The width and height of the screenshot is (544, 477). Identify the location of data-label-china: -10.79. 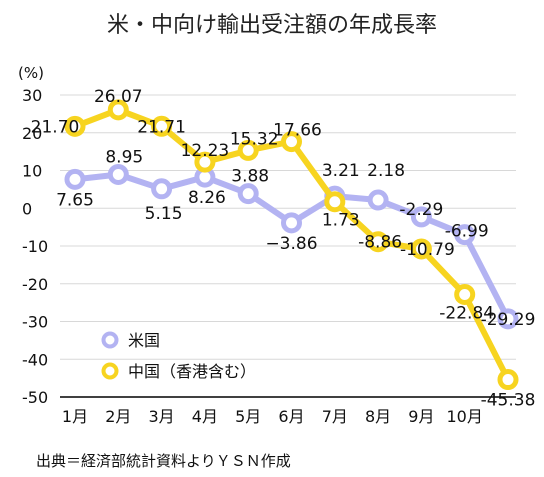
(427, 250).